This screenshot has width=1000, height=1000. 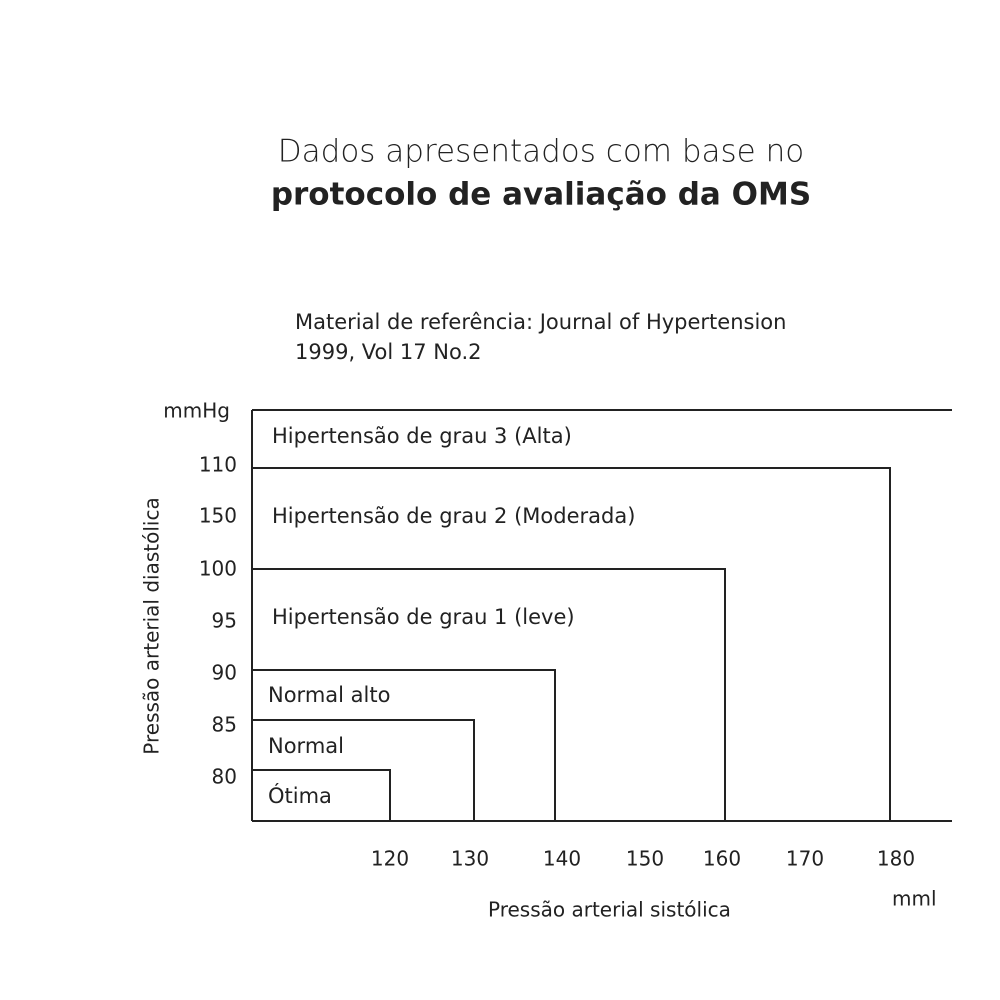 What do you see at coordinates (896, 859) in the screenshot?
I see `x-tick-label: 180` at bounding box center [896, 859].